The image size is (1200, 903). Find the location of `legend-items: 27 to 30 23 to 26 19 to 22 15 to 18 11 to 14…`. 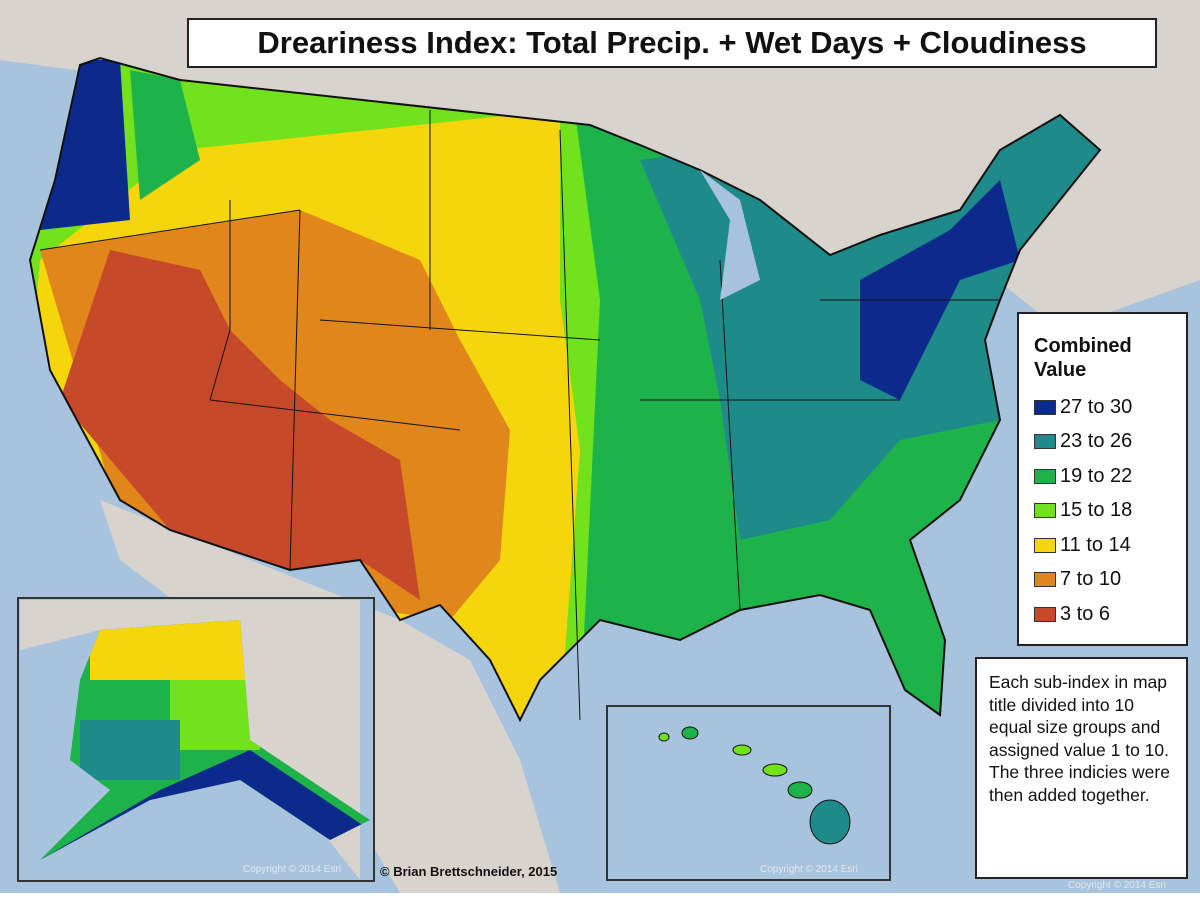

legend-items: 27 to 30 23 to 26 19 to 22 15 to 18 11 to 14… is located at coordinates (1110, 511).